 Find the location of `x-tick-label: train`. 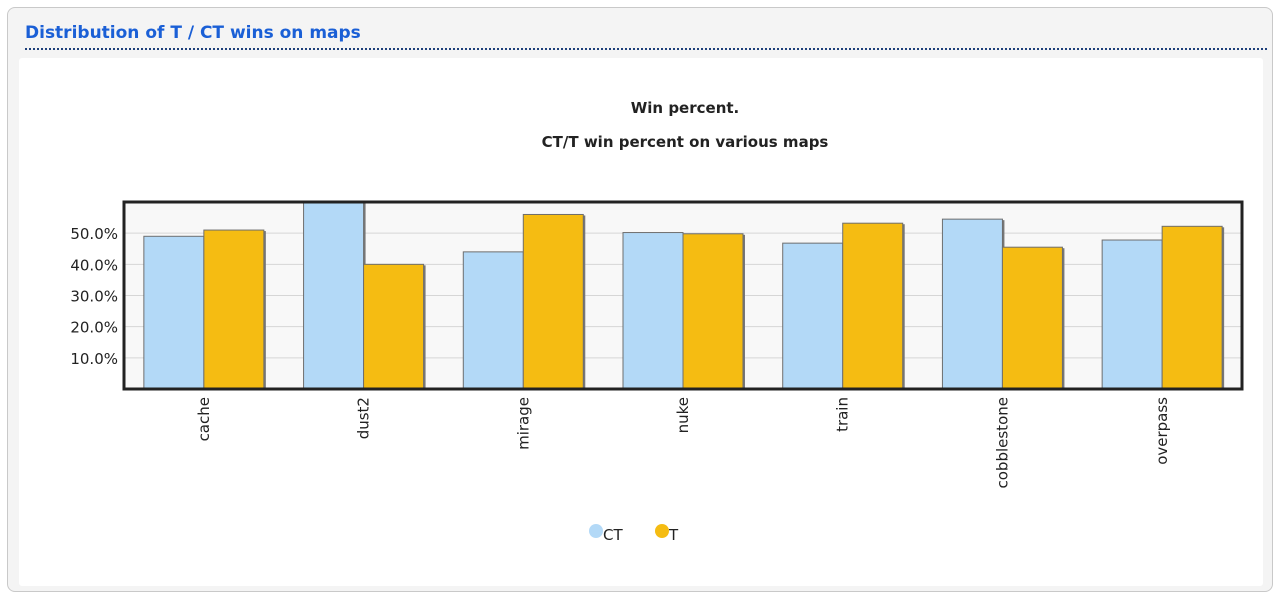

x-tick-label: train is located at coordinates (843, 414).